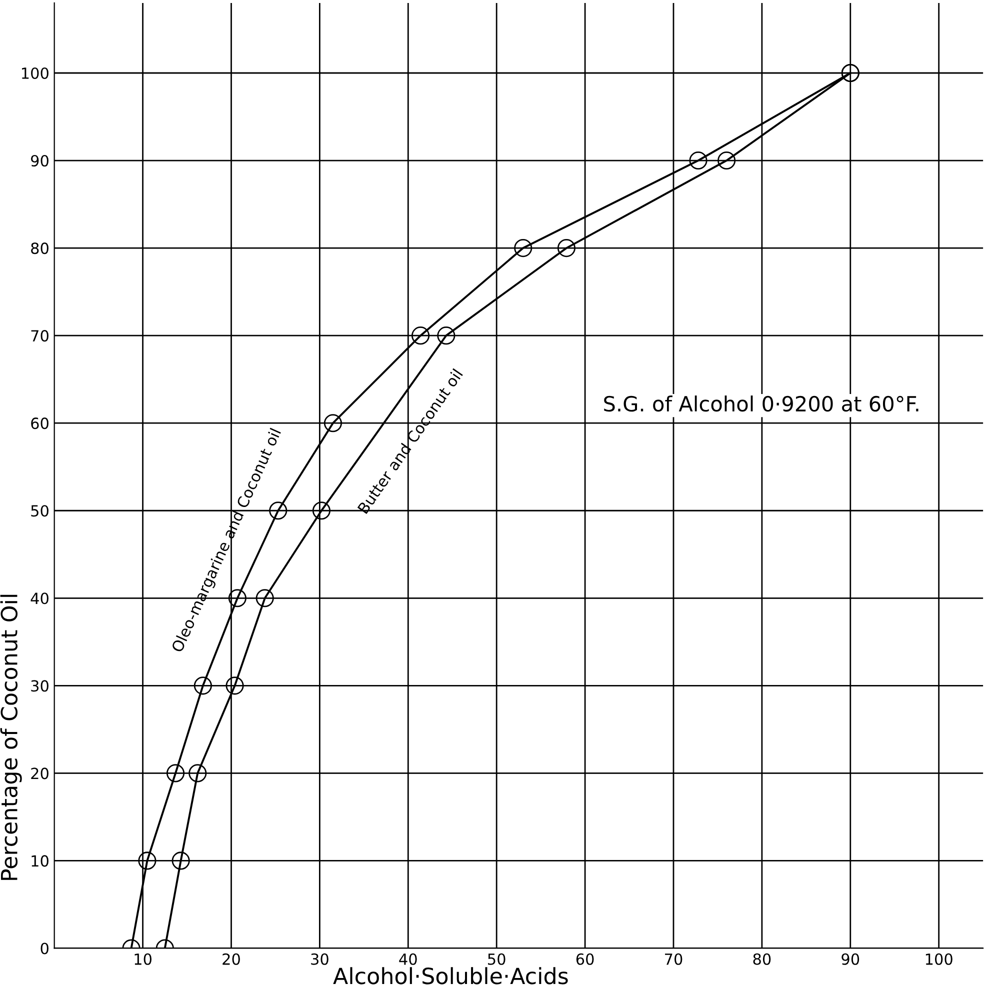 Image resolution: width=988 pixels, height=995 pixels. What do you see at coordinates (408, 959) in the screenshot?
I see `x-tick-label: 40` at bounding box center [408, 959].